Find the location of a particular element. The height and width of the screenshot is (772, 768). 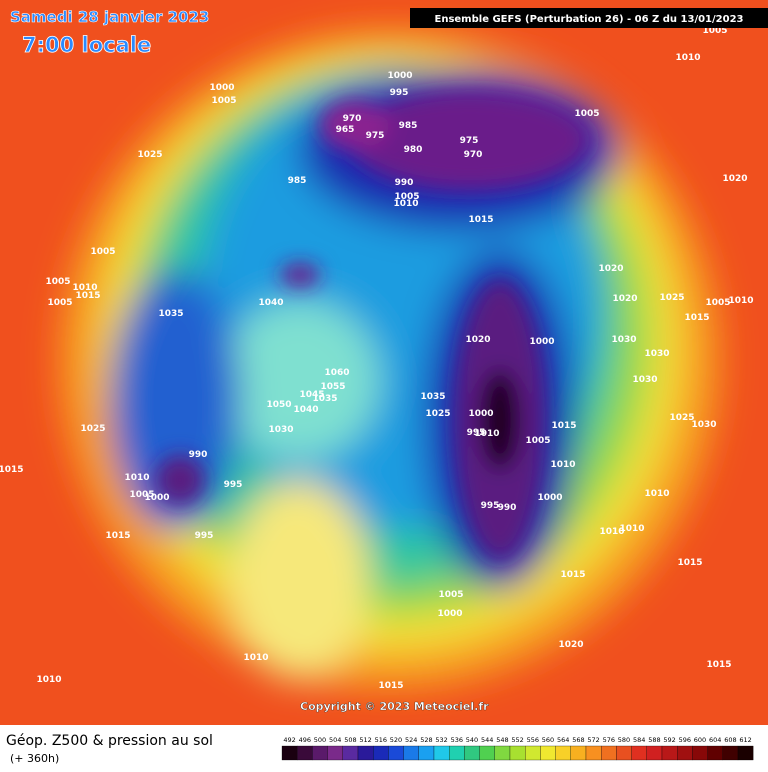

colorbar-label: 564 is located at coordinates (563, 740).